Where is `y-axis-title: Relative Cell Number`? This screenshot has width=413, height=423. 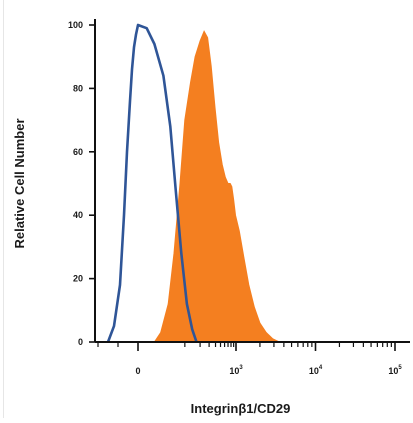 y-axis-title: Relative Cell Number is located at coordinates (19, 183).